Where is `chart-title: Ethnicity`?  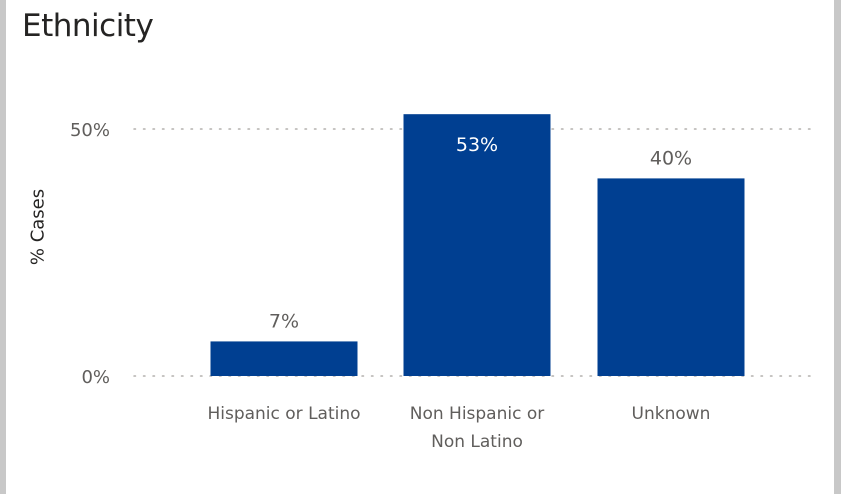 chart-title: Ethnicity is located at coordinates (88, 26).